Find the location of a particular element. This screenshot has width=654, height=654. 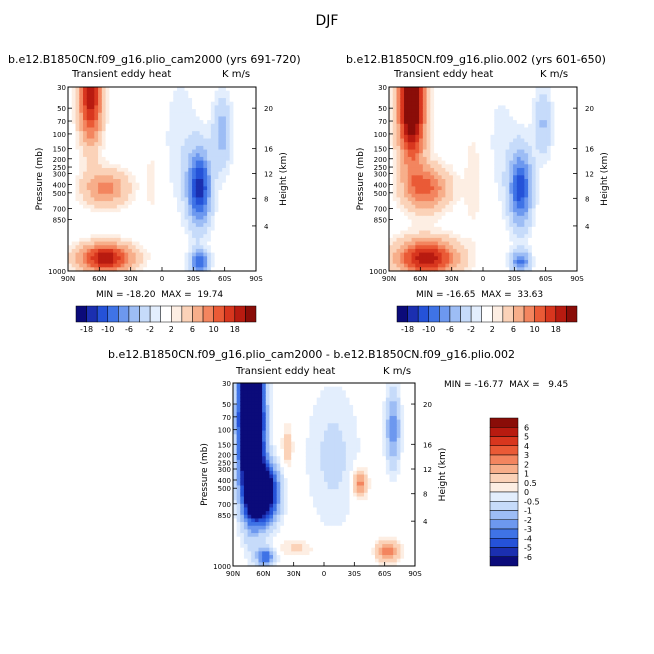

panel-1-contour-field is located at coordinates (162, 179).